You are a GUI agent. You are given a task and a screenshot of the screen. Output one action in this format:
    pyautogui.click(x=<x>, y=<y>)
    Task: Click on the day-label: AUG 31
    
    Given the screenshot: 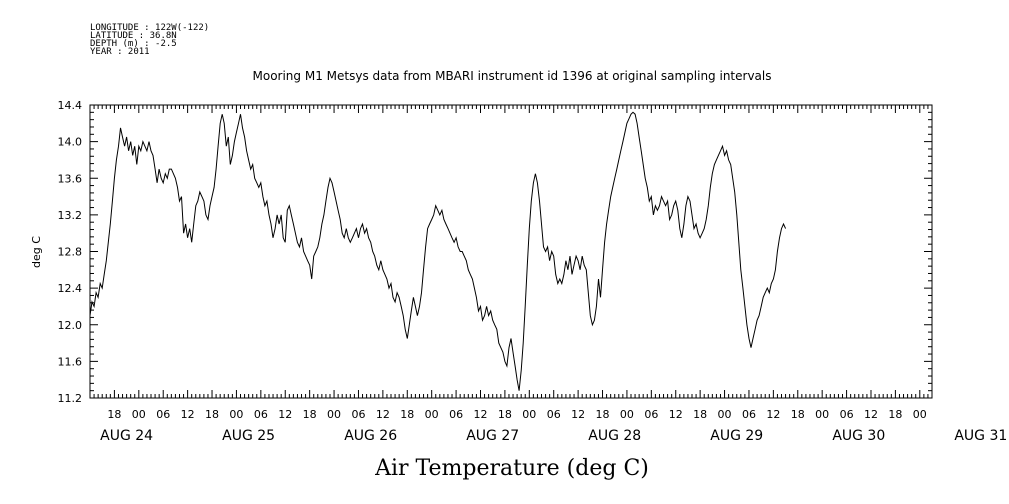 What is the action you would take?
    pyautogui.click(x=980, y=436)
    